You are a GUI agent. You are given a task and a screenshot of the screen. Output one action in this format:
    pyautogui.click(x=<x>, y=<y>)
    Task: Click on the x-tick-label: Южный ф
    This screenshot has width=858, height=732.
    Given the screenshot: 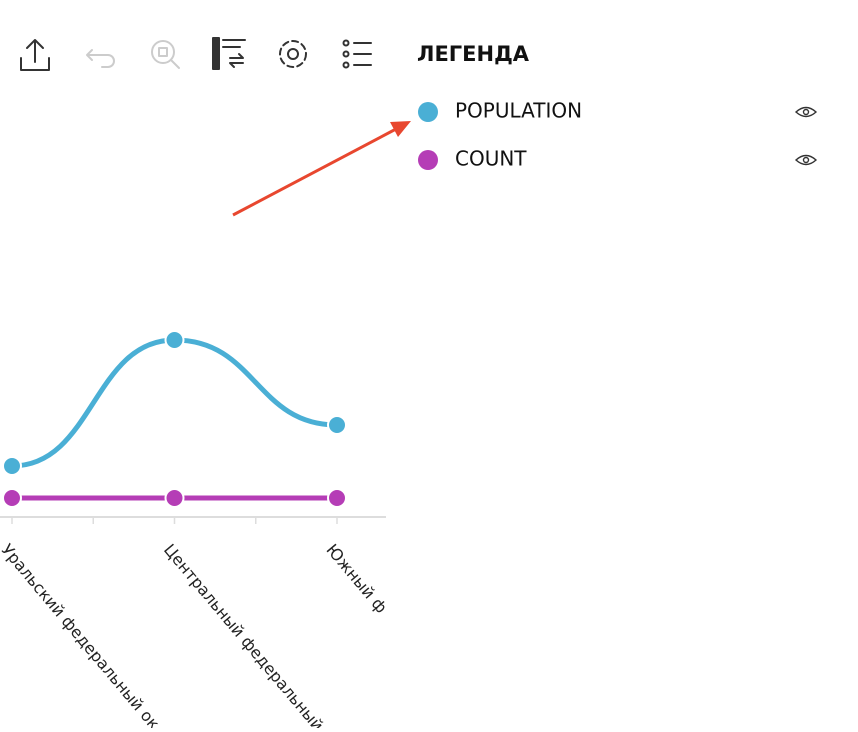 What is the action you would take?
    pyautogui.click(x=356, y=578)
    